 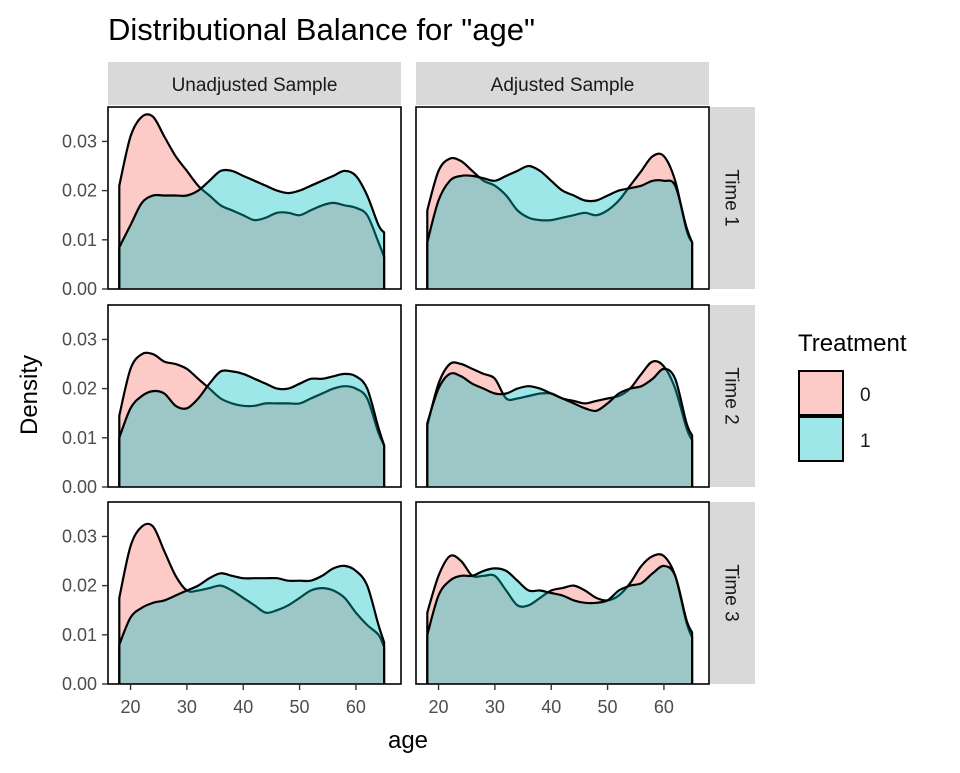 I want to click on column-strip-label: Unadjusted Sample, so click(x=255, y=85).